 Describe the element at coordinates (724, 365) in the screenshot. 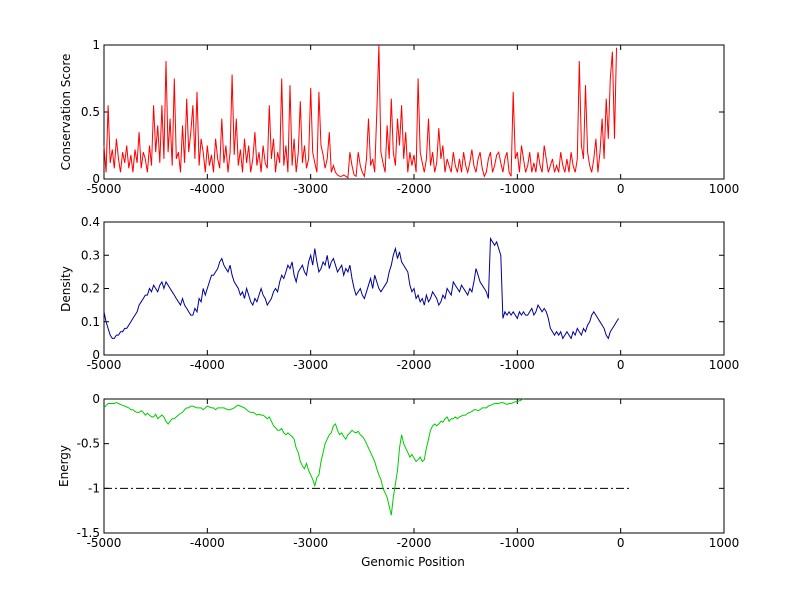

I see `density-xtick-label: 1000` at that location.